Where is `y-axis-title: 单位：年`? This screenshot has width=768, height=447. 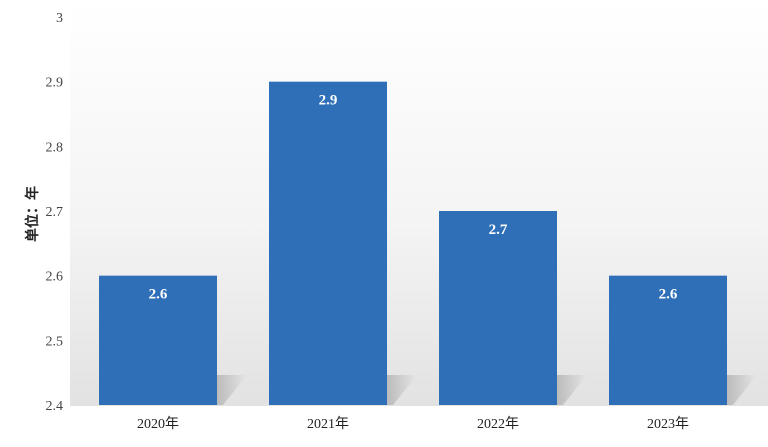
y-axis-title: 单位：年 is located at coordinates (32, 214).